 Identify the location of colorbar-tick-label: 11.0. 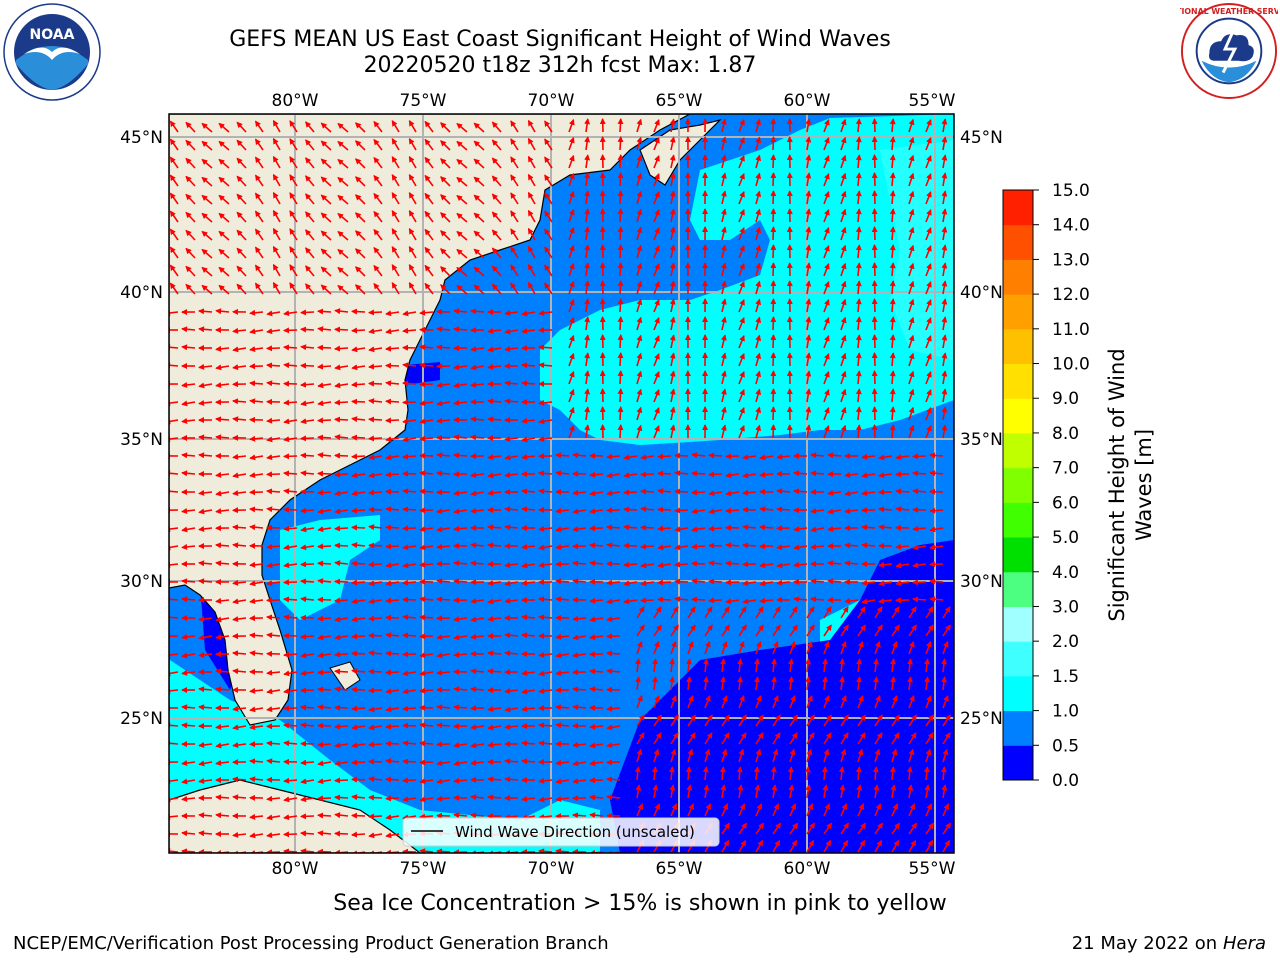
(1071, 330).